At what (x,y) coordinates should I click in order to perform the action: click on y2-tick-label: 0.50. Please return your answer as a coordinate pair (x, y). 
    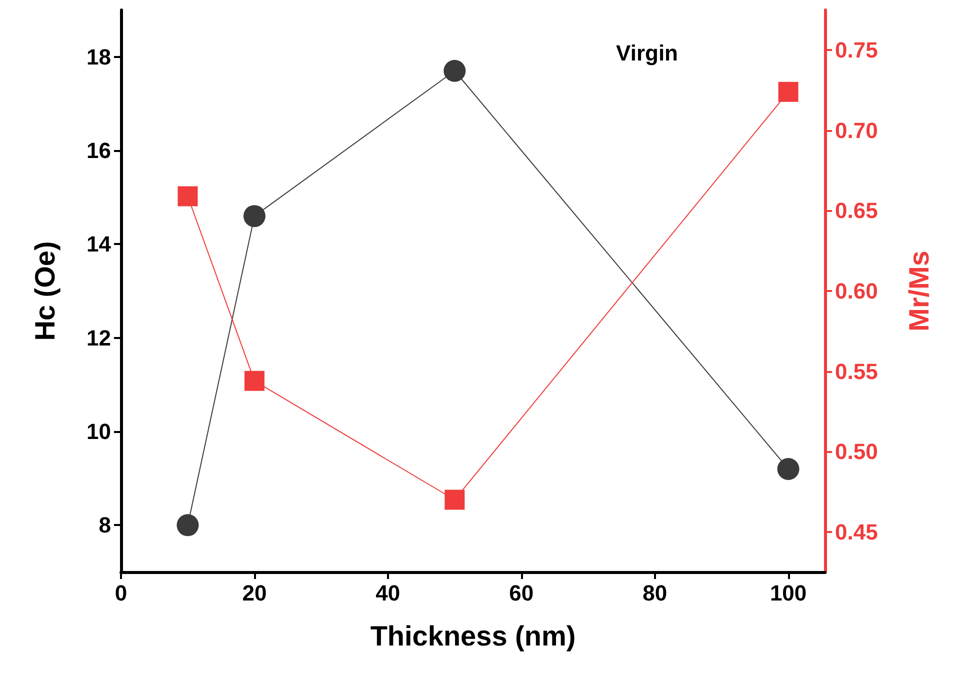
    Looking at the image, I should click on (856, 451).